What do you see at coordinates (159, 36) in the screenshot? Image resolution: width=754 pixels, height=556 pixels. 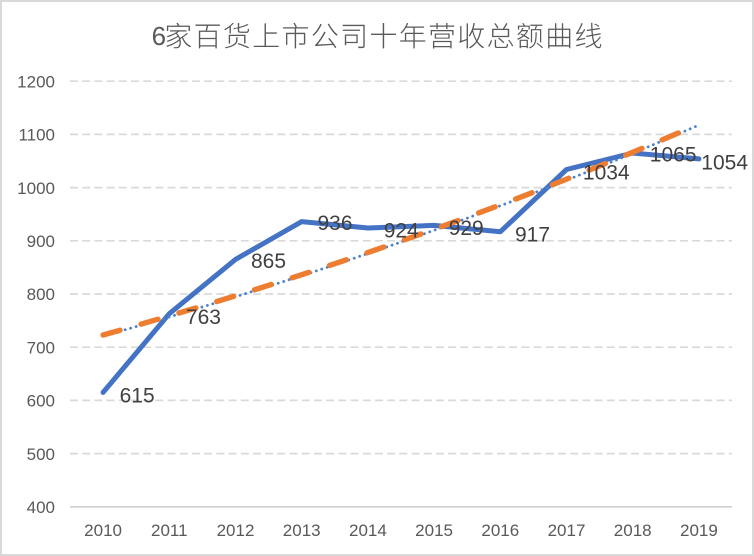 I see `svg-text: 6` at bounding box center [159, 36].